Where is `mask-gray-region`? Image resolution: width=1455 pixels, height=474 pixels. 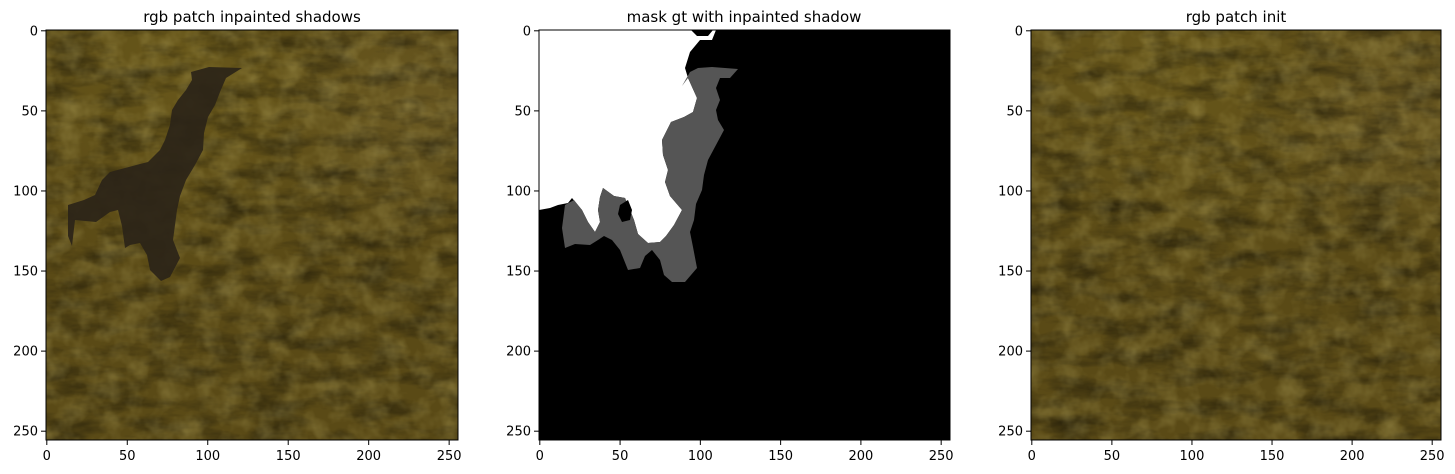 mask-gray-region is located at coordinates (650, 174).